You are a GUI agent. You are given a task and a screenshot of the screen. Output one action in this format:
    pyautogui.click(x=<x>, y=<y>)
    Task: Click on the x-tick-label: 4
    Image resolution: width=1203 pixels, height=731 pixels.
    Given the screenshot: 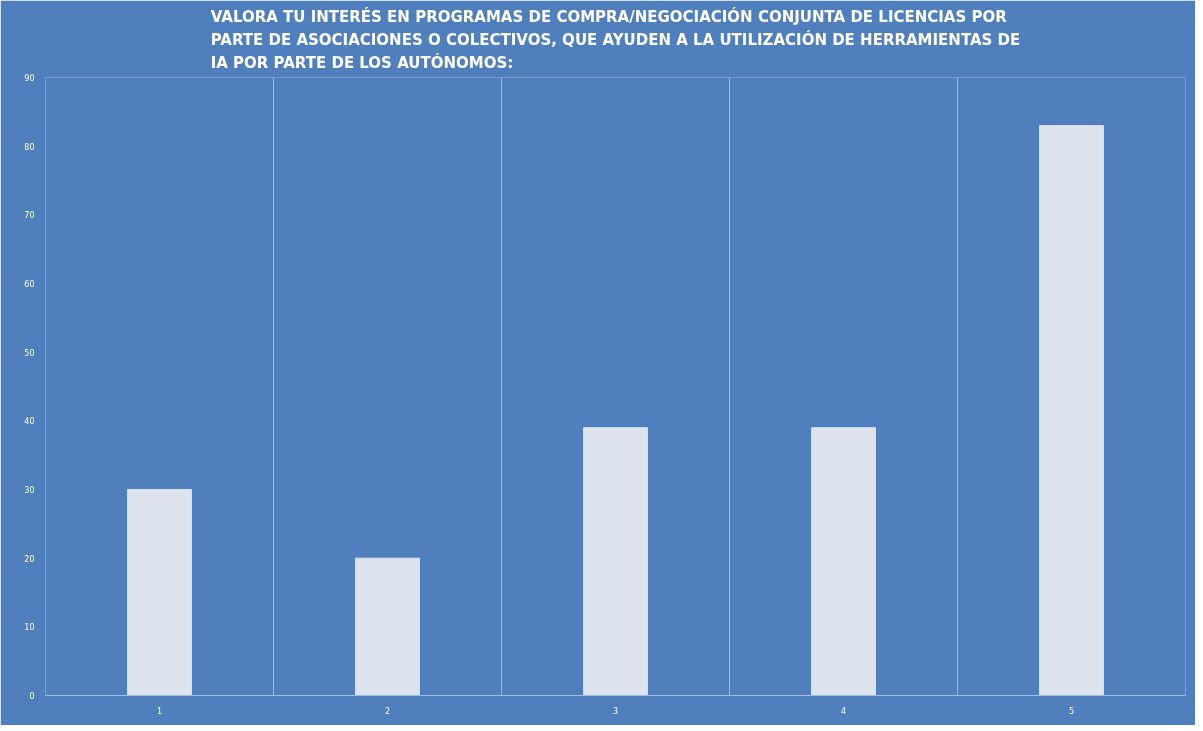 What is the action you would take?
    pyautogui.click(x=843, y=711)
    